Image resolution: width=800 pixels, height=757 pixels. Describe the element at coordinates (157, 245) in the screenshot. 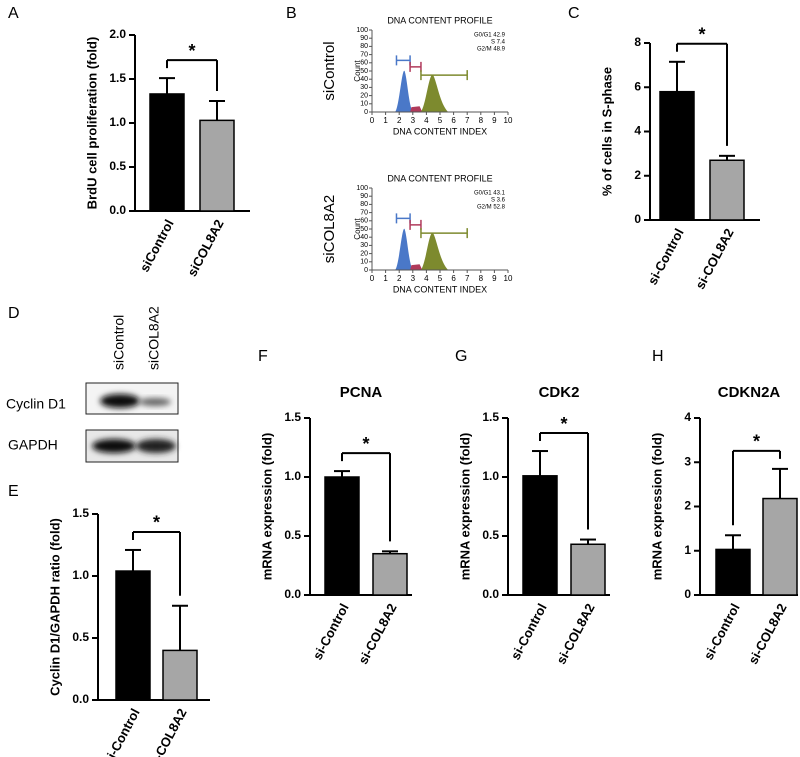

I see `x-tick-label: siControl` at that location.